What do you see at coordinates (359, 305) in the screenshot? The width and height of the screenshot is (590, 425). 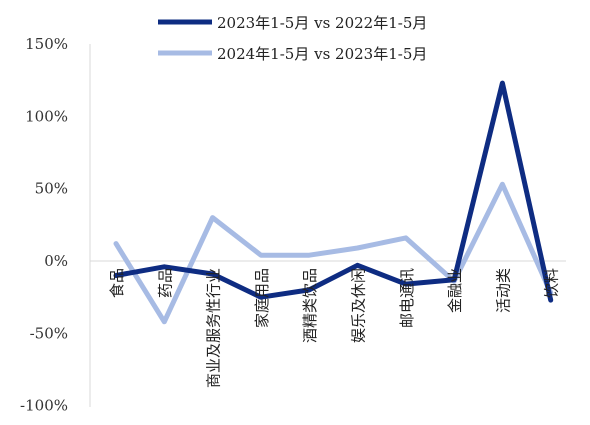 I see `x-tick-label: 娱乐及休闲` at bounding box center [359, 305].